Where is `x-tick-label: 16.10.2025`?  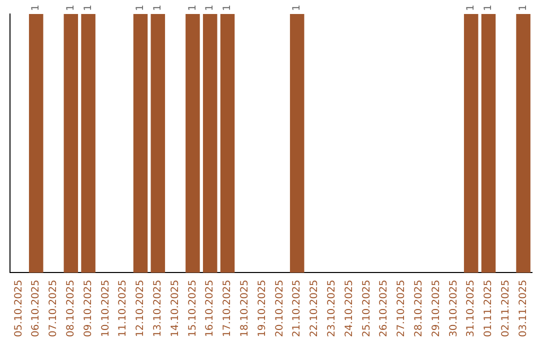
x-tick-label: 16.10.2025 is located at coordinates (210, 309).